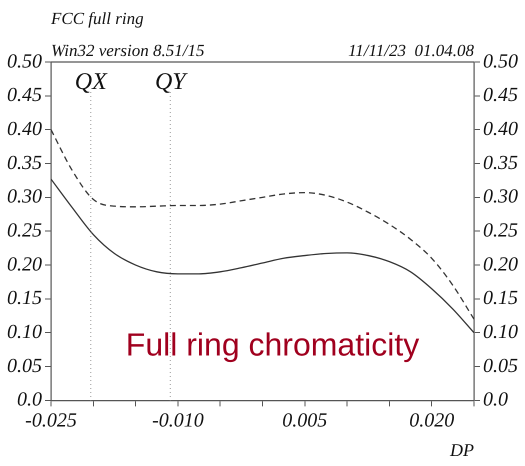  Describe the element at coordinates (24, 61) in the screenshot. I see `y-tick-label: 0.50` at that location.